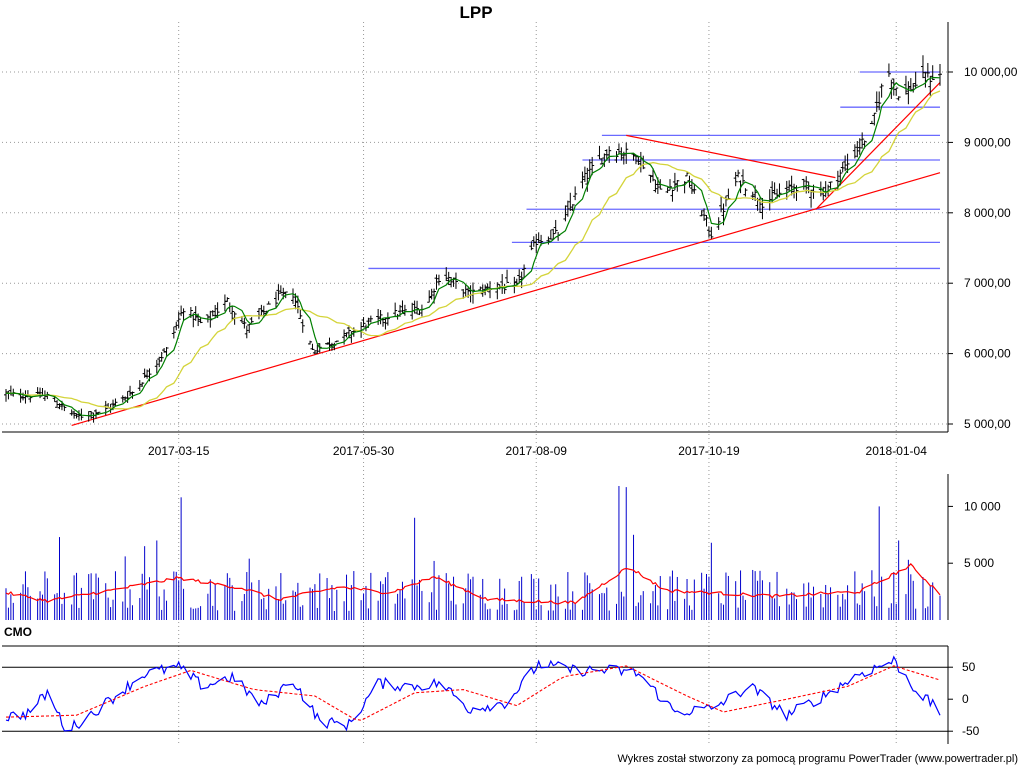  Describe the element at coordinates (987, 142) in the screenshot. I see `price-y-label-4: 9 000,00` at that location.